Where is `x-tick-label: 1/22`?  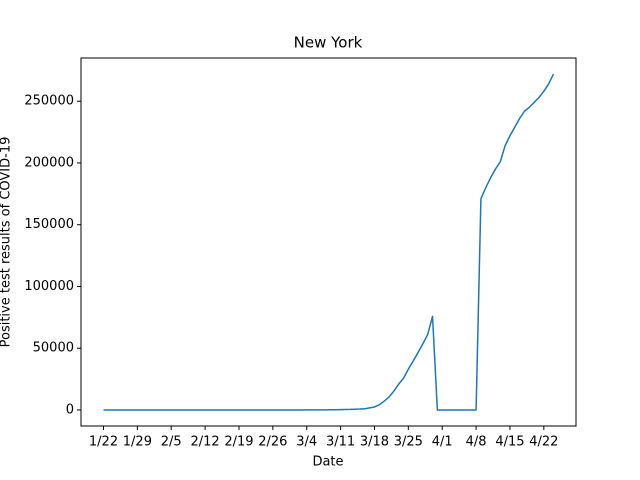
x-tick-label: 1/22 is located at coordinates (103, 442).